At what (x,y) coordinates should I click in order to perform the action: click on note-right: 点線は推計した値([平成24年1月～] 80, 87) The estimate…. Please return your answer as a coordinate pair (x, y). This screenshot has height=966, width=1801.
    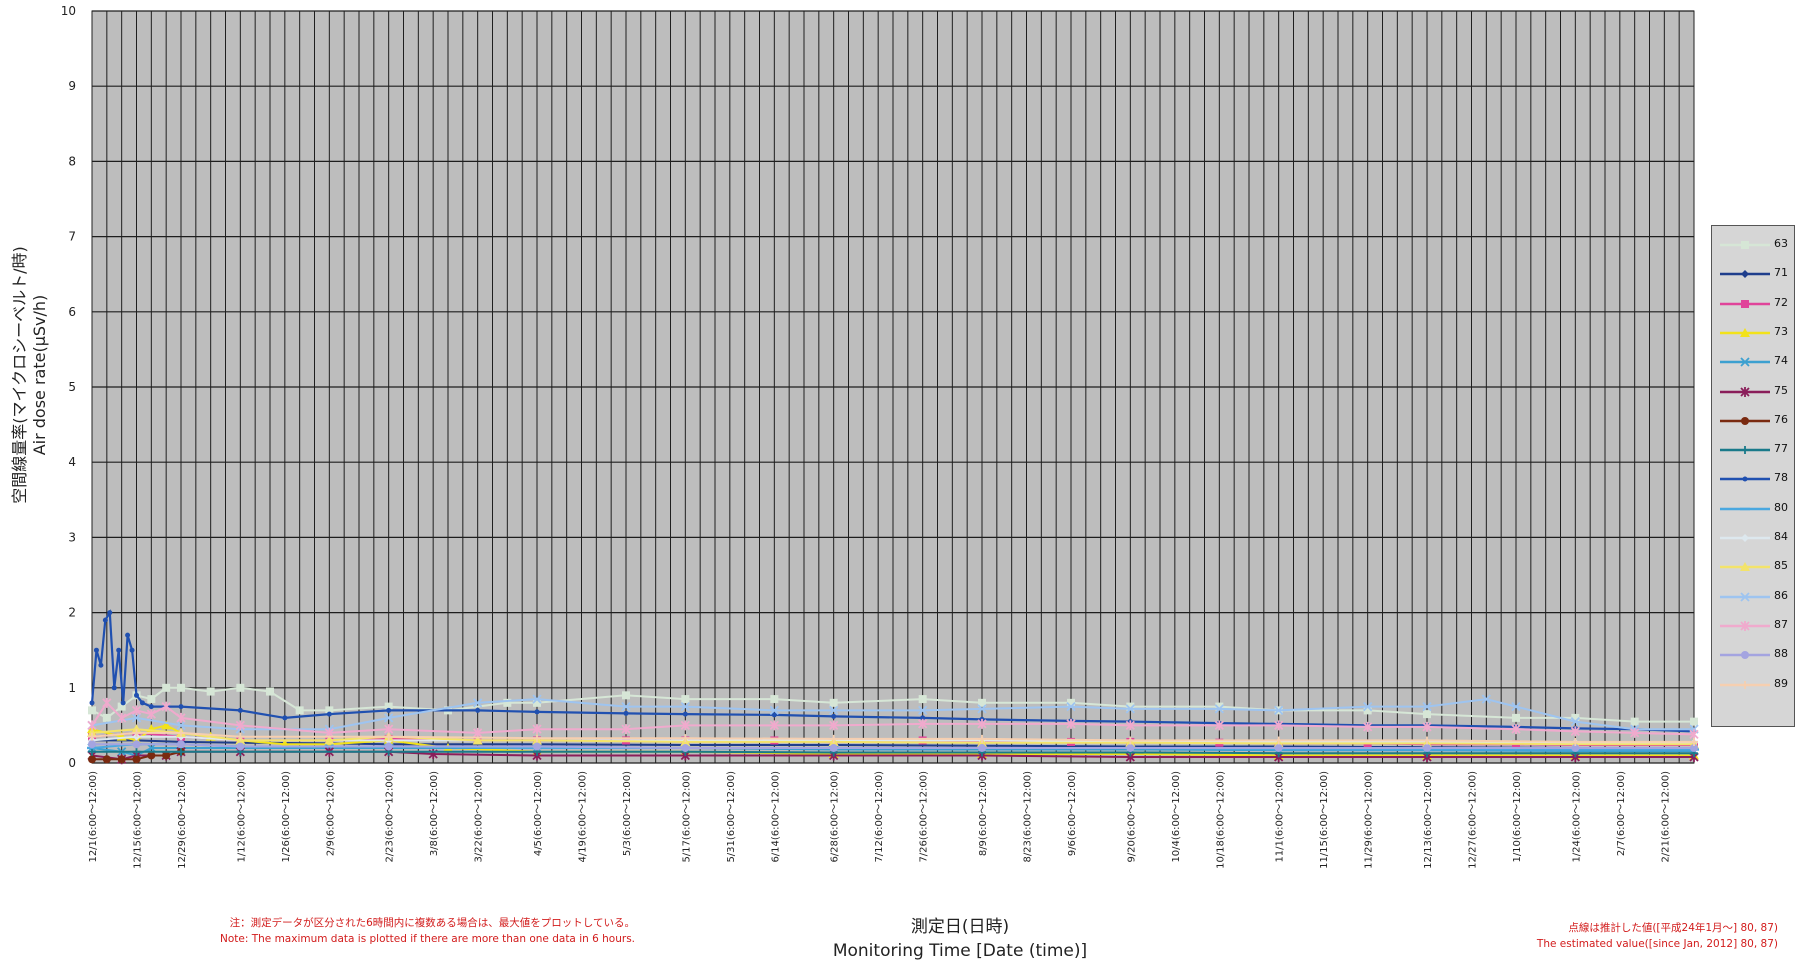
    Looking at the image, I should click on (1604, 936).